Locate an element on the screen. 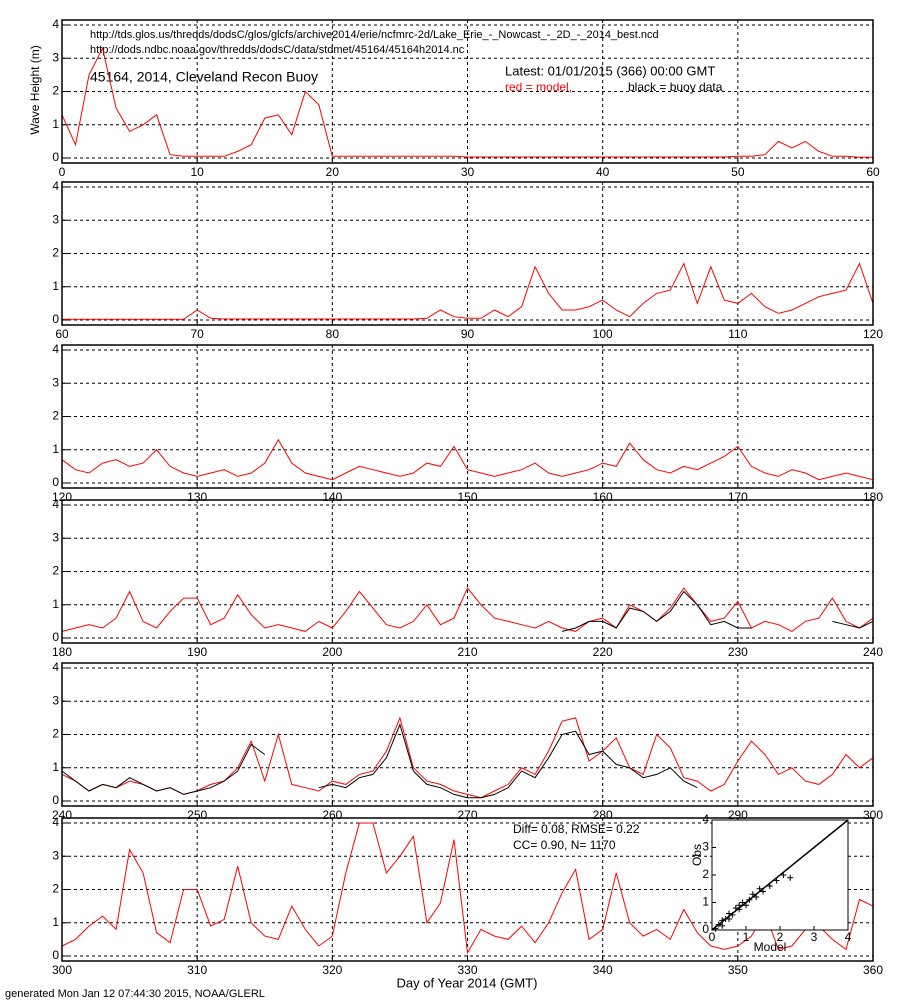  latest: Latest: 01/01/2015 (366) 00:00 GMT is located at coordinates (610, 70).